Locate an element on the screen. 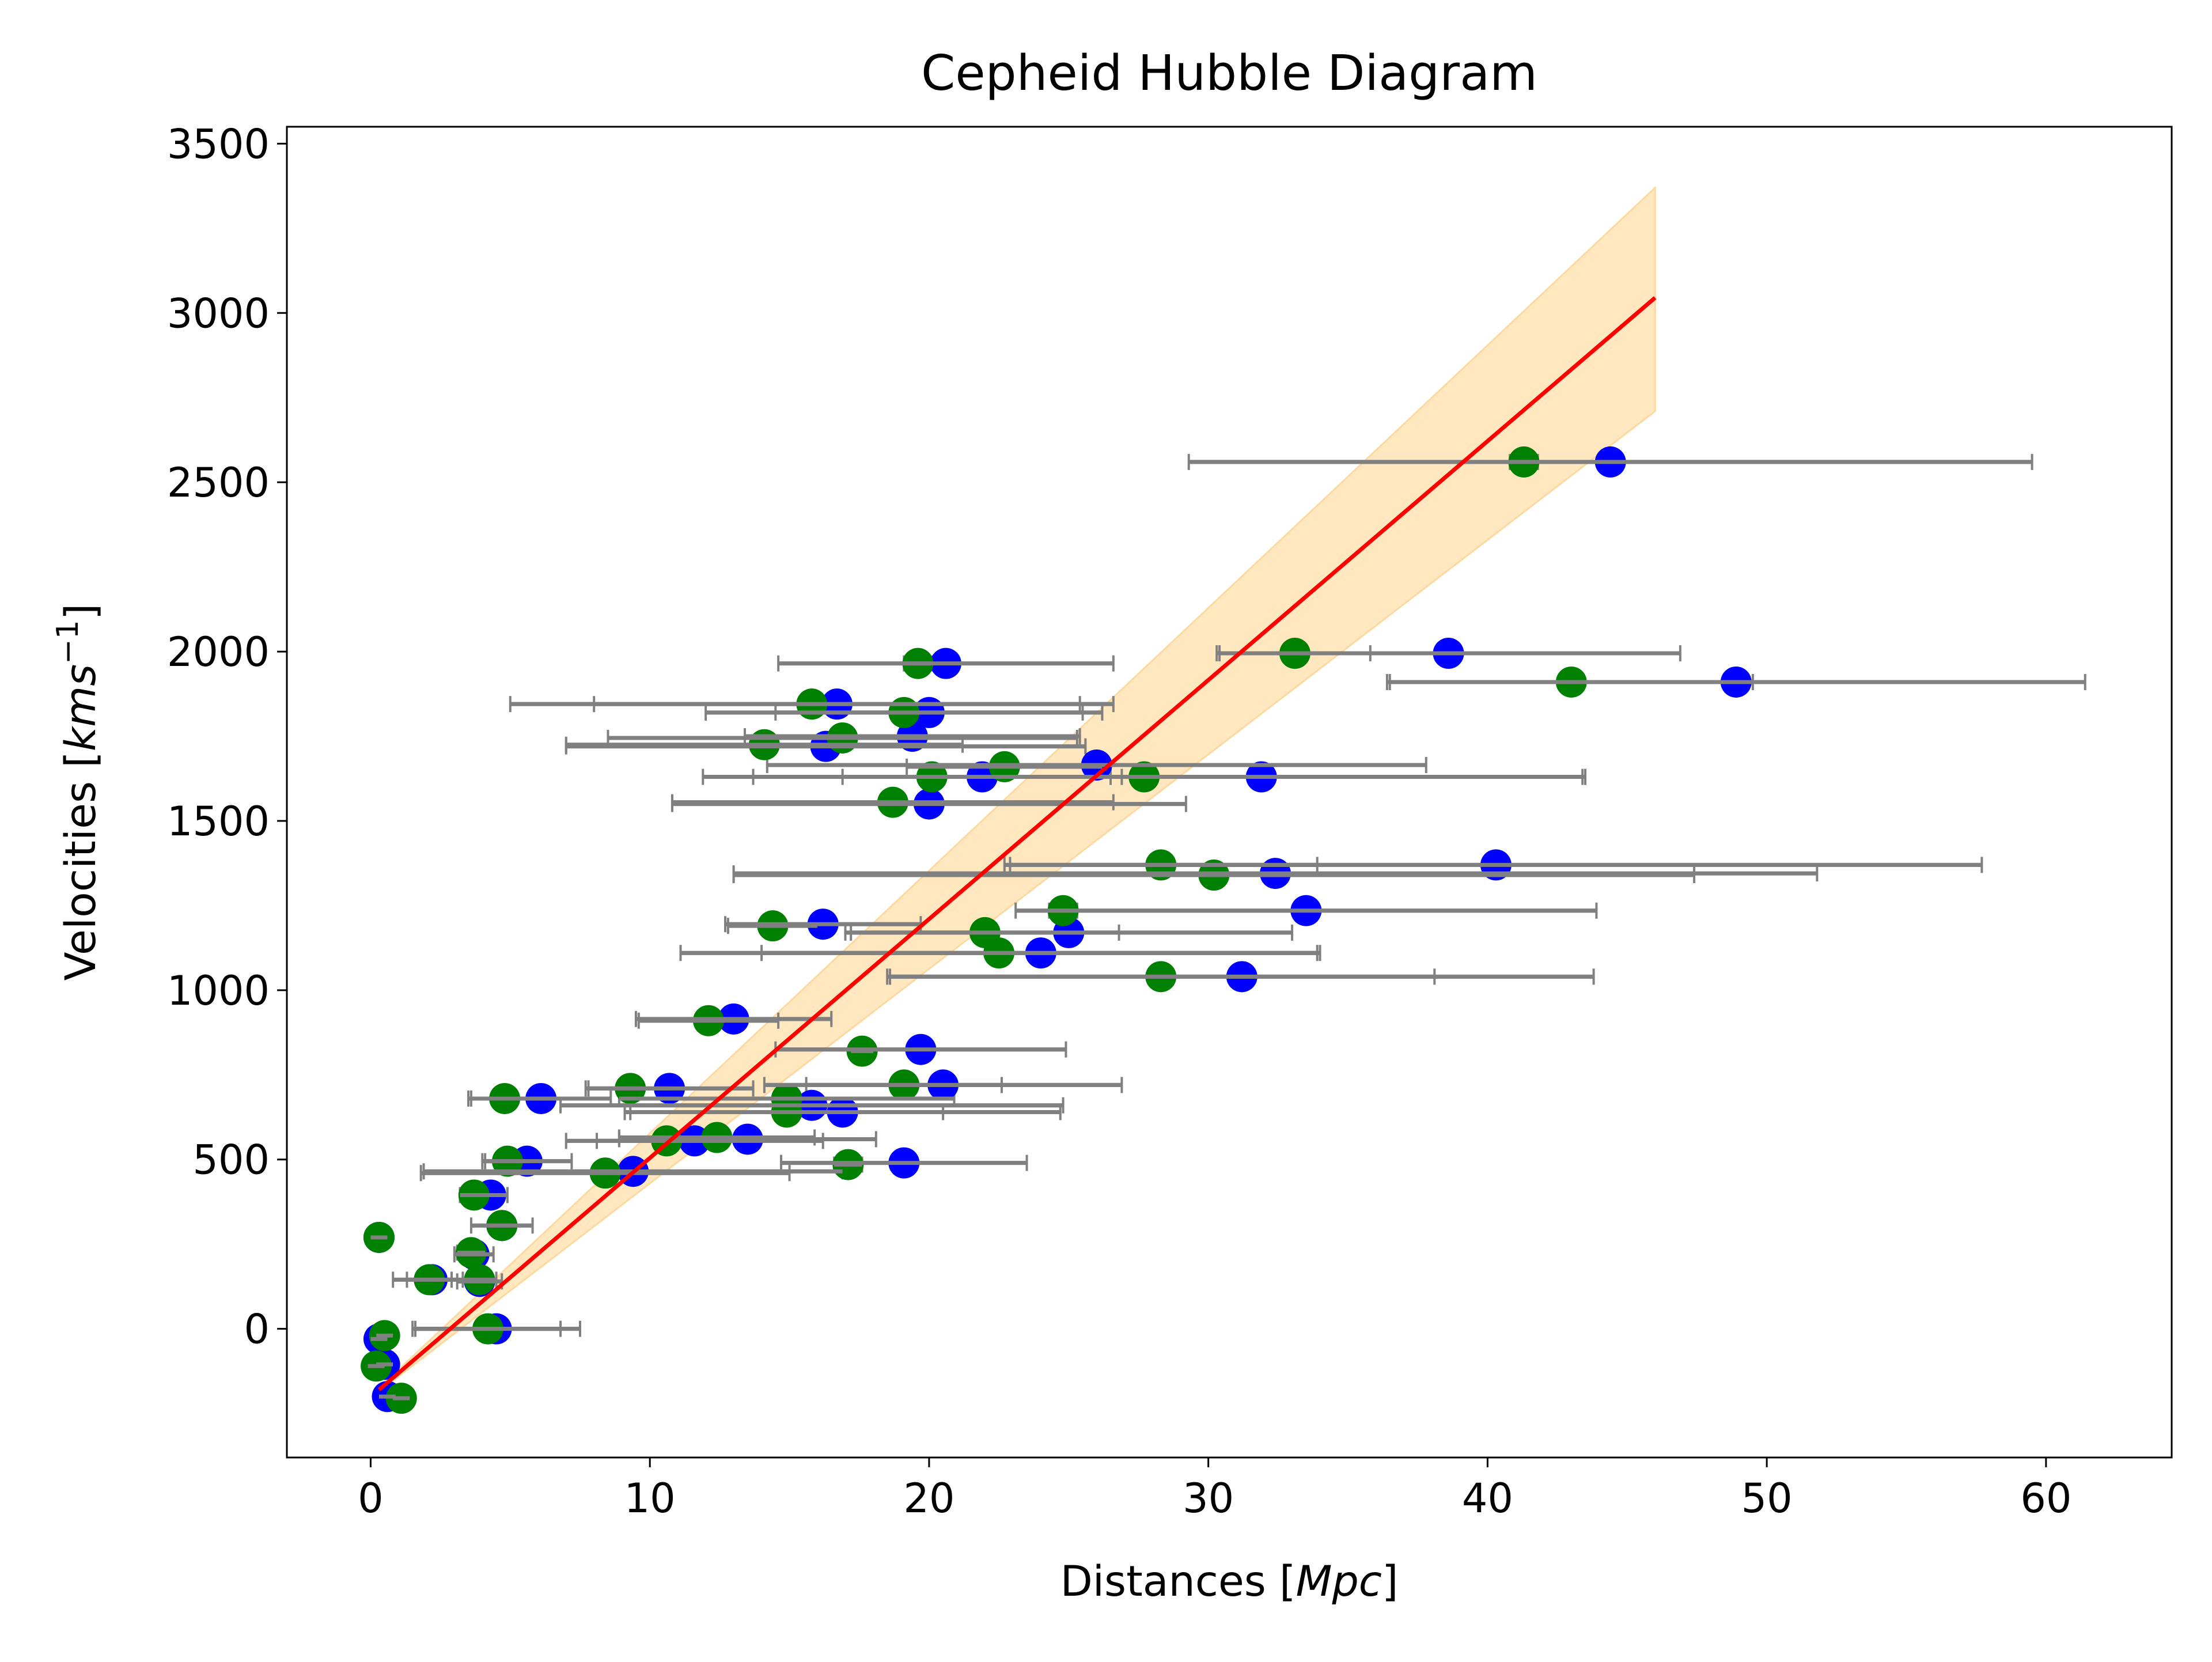  x-tick-label: 20 is located at coordinates (929, 1498).